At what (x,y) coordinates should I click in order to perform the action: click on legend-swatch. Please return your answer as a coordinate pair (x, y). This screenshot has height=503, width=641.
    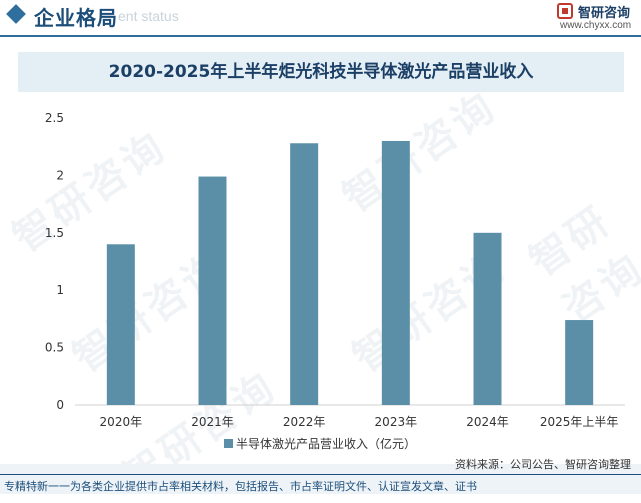
    Looking at the image, I should click on (228, 443).